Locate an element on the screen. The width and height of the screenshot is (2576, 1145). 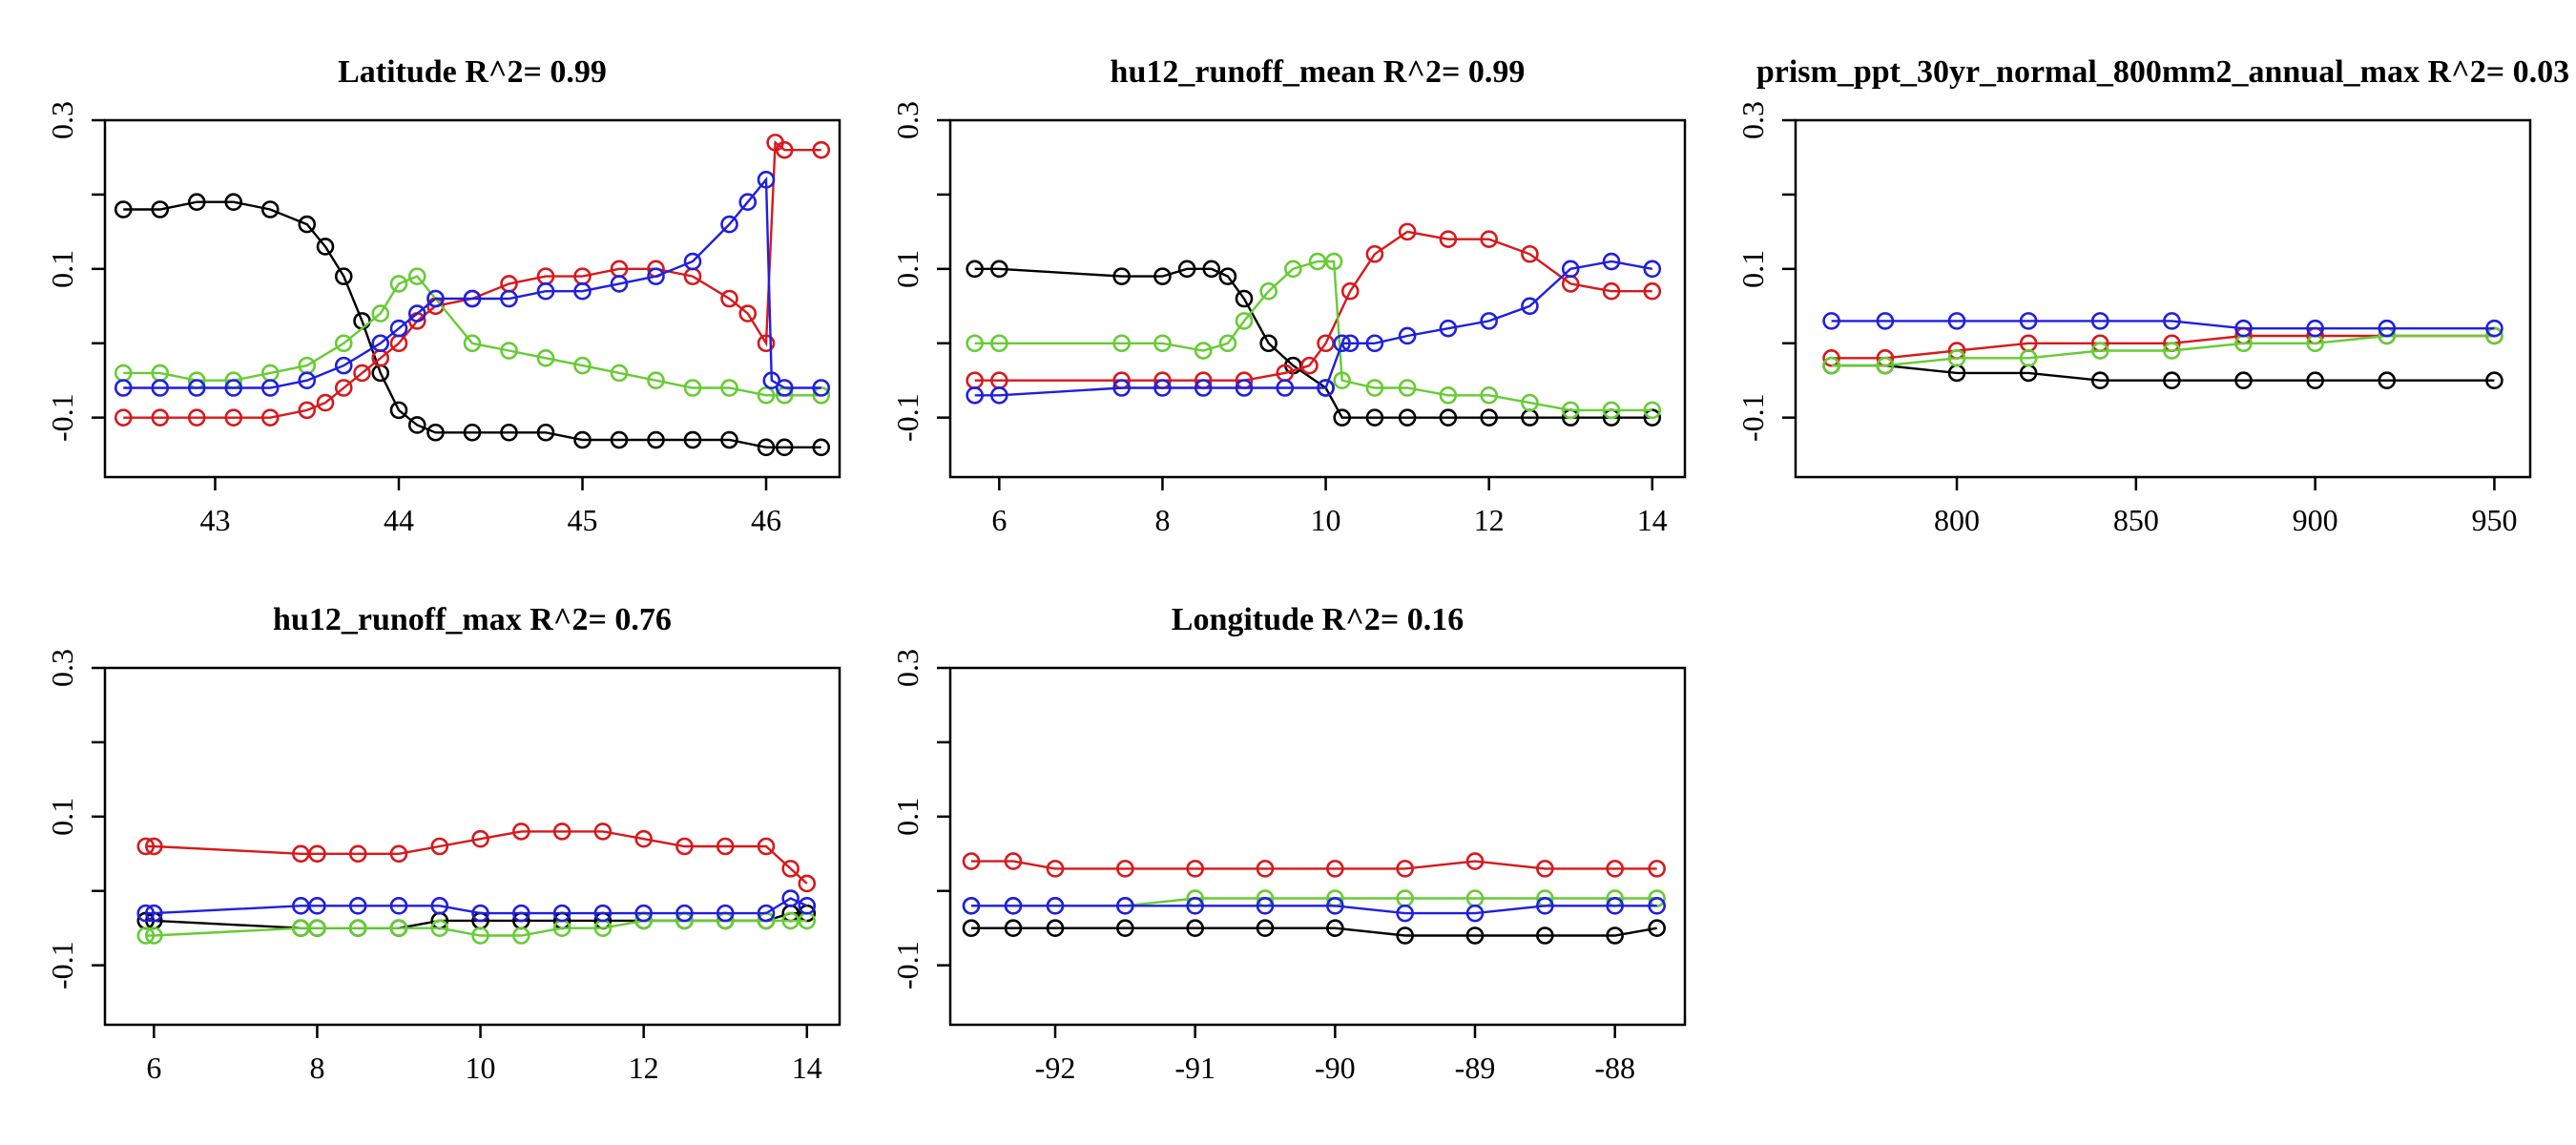
series-line-blue is located at coordinates (1313, 328).